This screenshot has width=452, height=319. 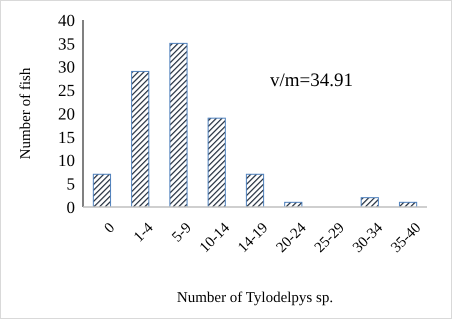 I want to click on y-axis-title: Number of fish, so click(x=26, y=113).